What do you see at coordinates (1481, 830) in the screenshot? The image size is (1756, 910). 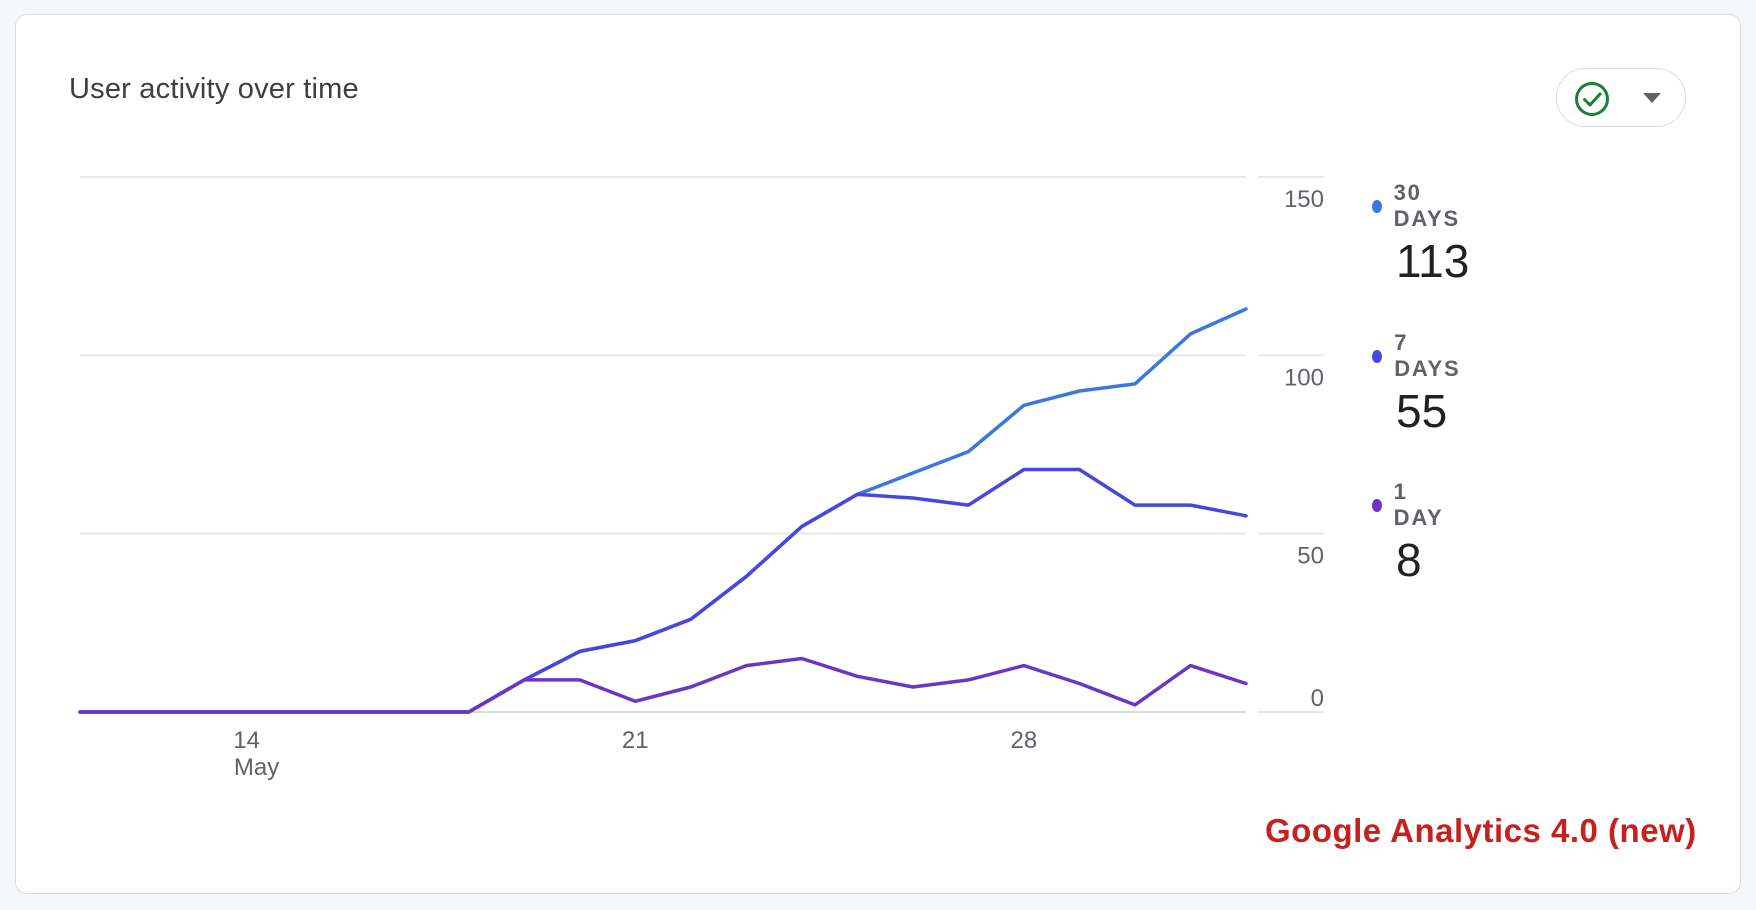 I see `watermark-text: Google Analytics 4.0 (new)` at bounding box center [1481, 830].